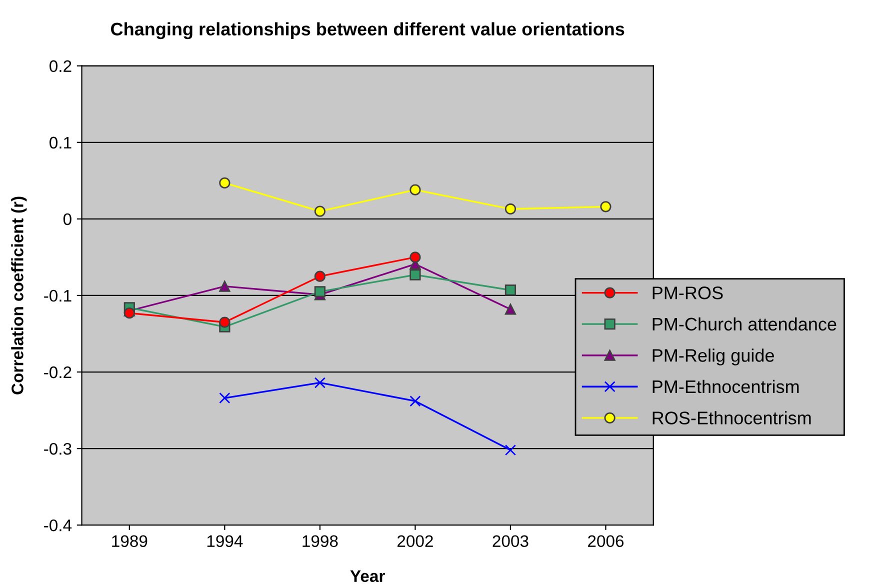 The image size is (870, 588). What do you see at coordinates (61, 66) in the screenshot?
I see `y-tick-label: 0.2` at bounding box center [61, 66].